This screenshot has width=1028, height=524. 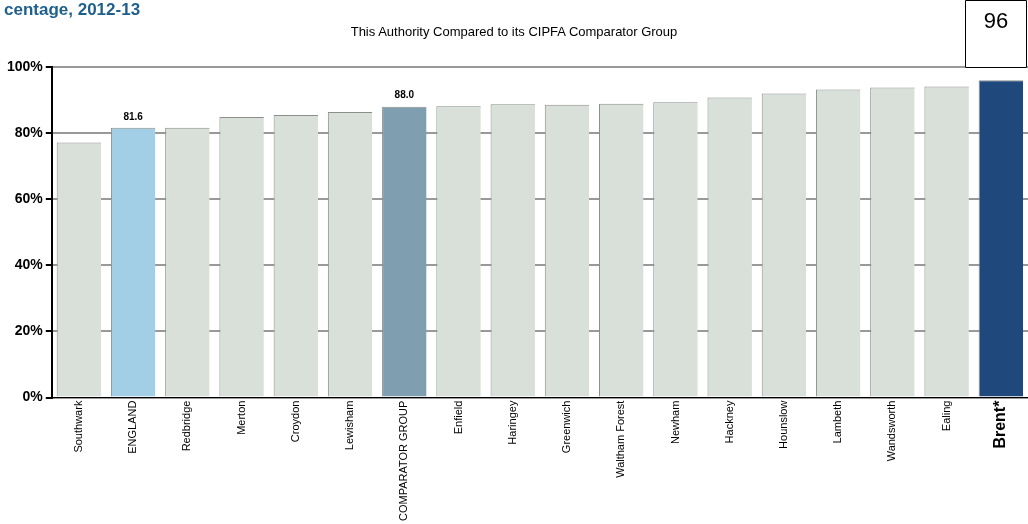 What do you see at coordinates (132, 427) in the screenshot?
I see `x-tick-label: ENGLAND` at bounding box center [132, 427].